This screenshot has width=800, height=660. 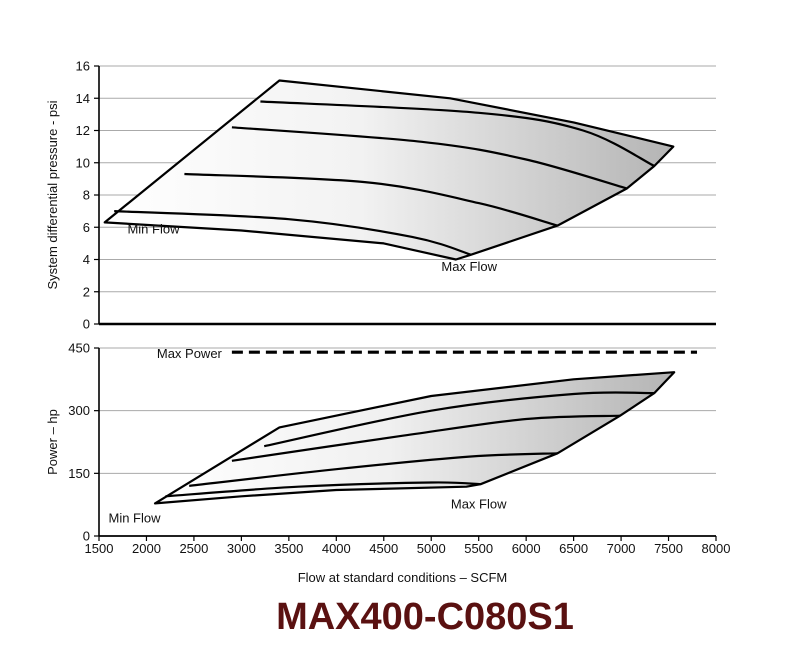 What do you see at coordinates (99, 548) in the screenshot?
I see `x-tick-label: 1500` at bounding box center [99, 548].